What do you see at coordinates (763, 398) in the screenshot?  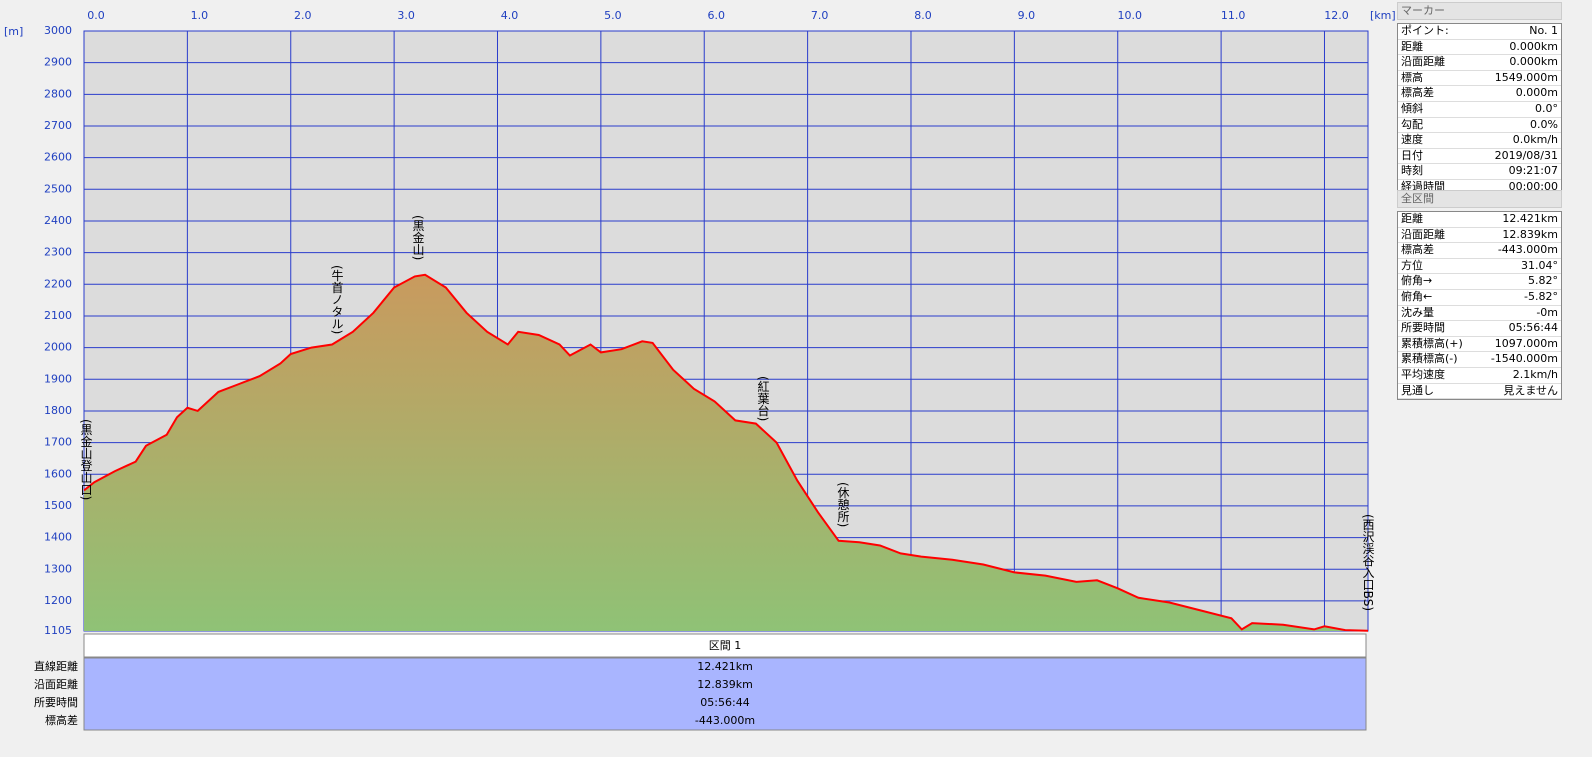 I see `annotation: (紅葉台)` at bounding box center [763, 398].